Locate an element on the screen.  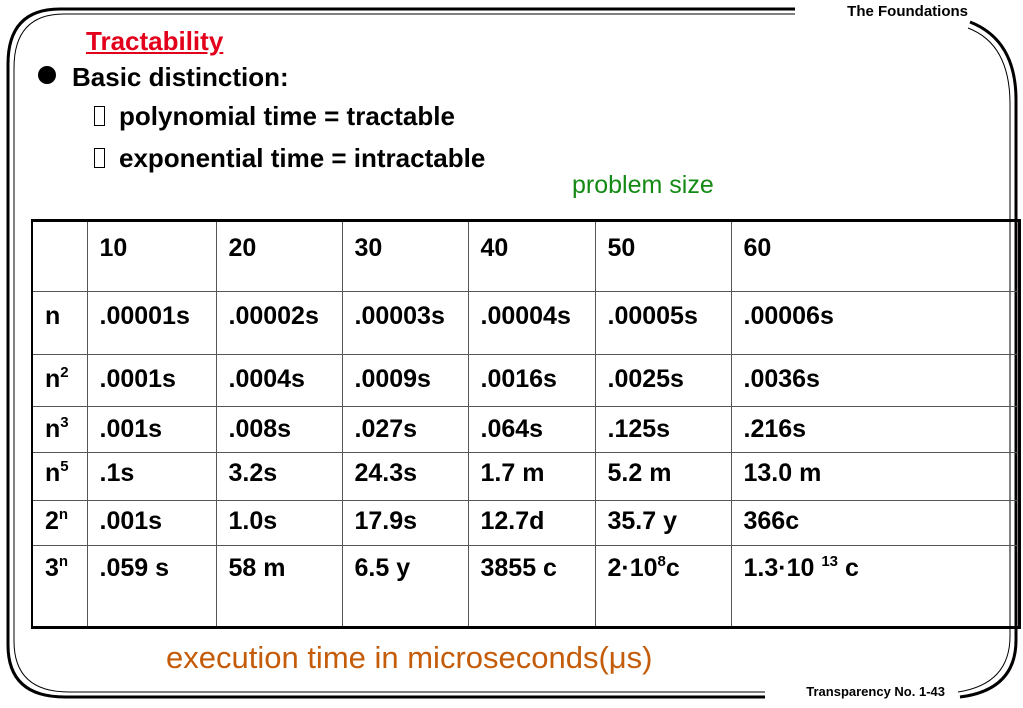
row-label: n is located at coordinates (59, 323).